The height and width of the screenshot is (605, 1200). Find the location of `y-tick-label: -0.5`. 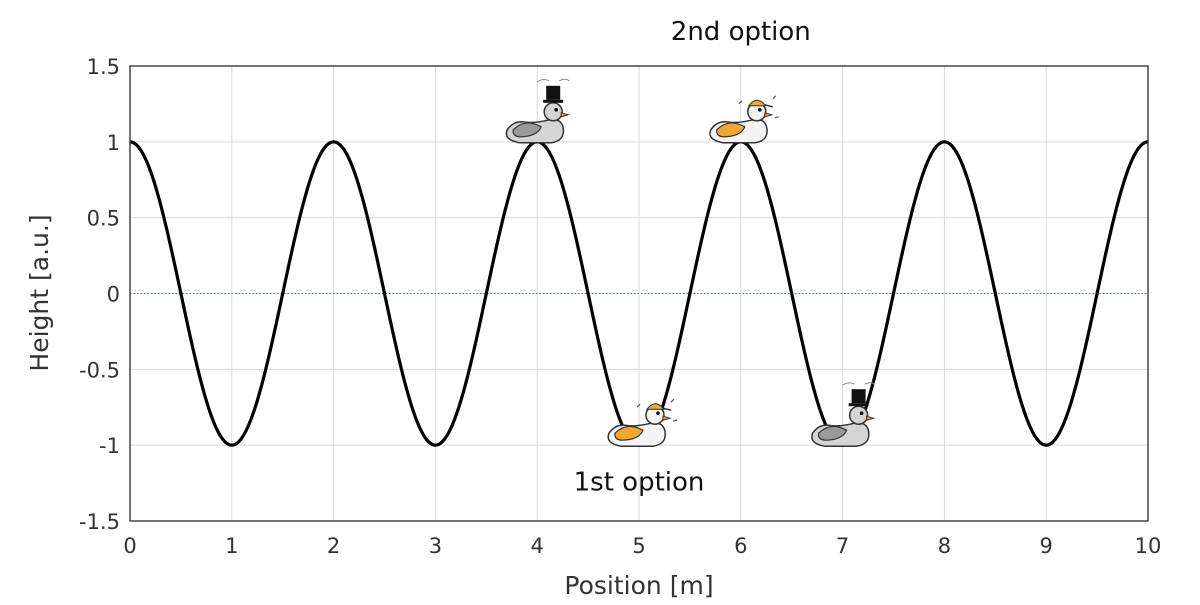

y-tick-label: -0.5 is located at coordinates (99, 370).